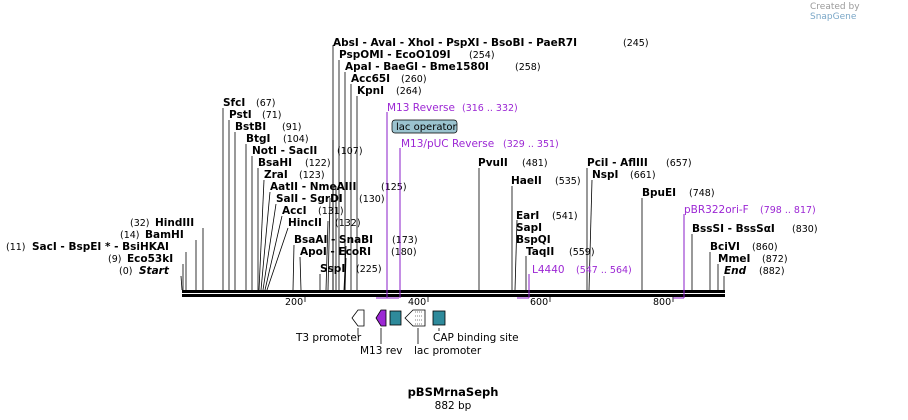 This screenshot has height=420, width=908. I want to click on primer-range: (798 .. 817), so click(788, 210).